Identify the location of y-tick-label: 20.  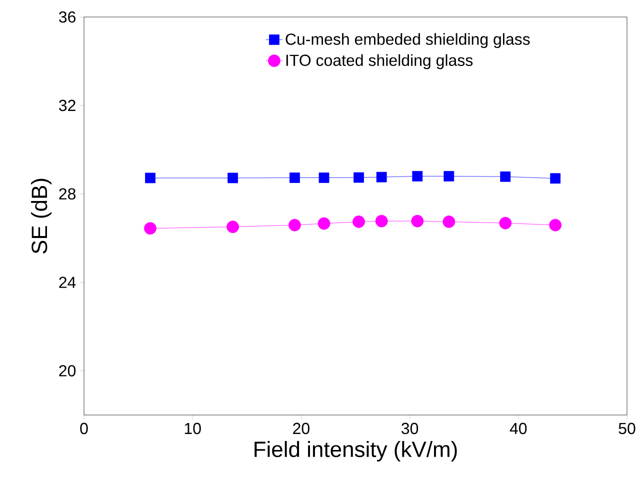
(67, 370).